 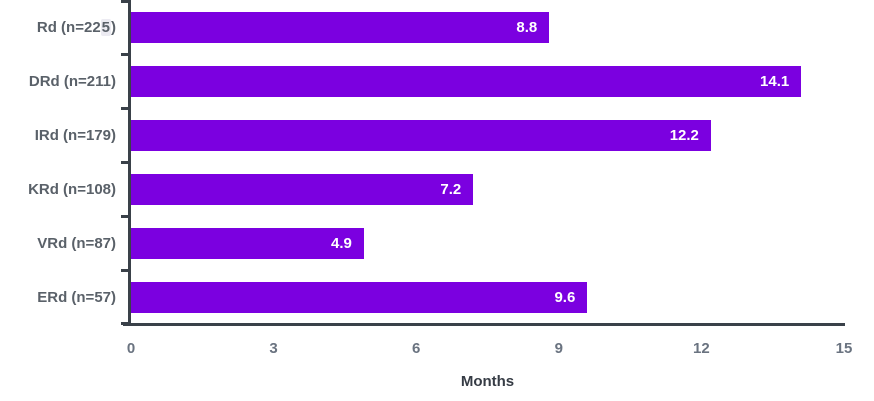 I want to click on x-tick-label: 15, so click(x=844, y=348).